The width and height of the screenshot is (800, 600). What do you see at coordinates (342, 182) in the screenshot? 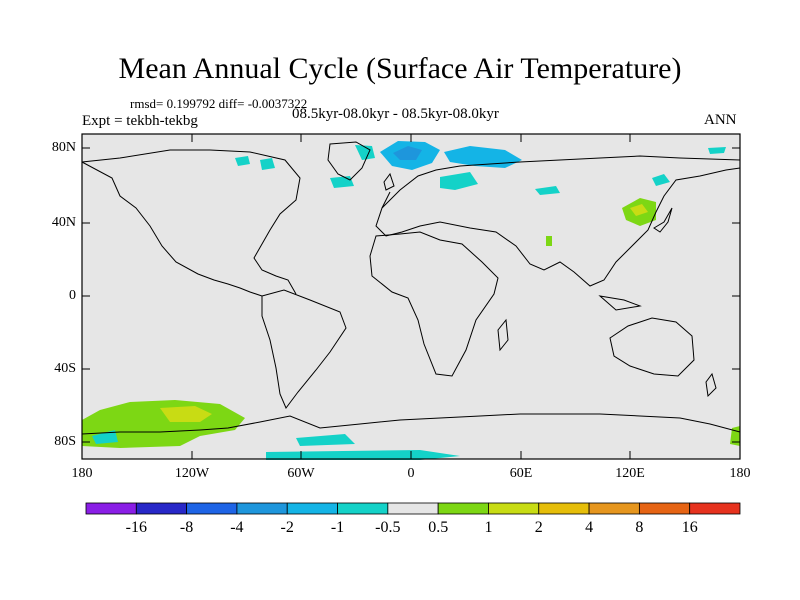
I see `anomaly-labrador` at bounding box center [342, 182].